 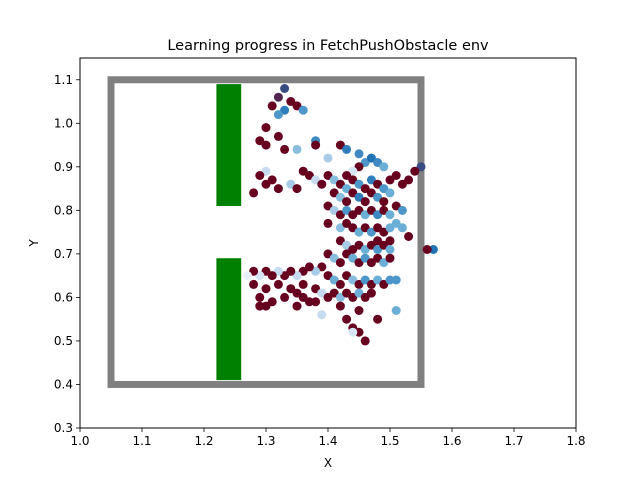 I want to click on y-tick-label: 1.1, so click(x=63, y=80).